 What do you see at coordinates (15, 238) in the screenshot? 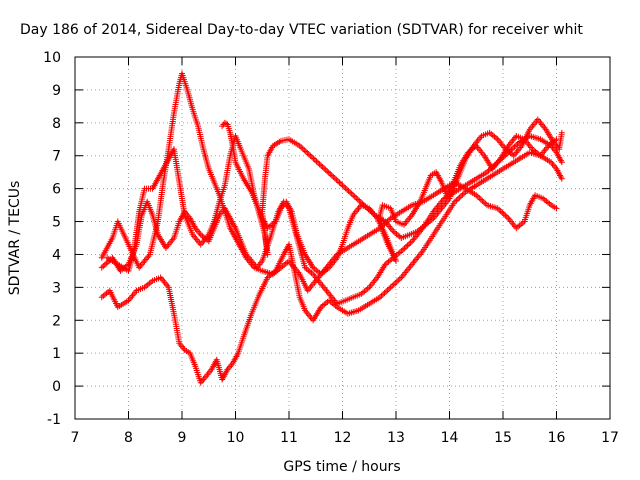
I see `y-axis-label: SDTVAR / TECUs` at bounding box center [15, 238].